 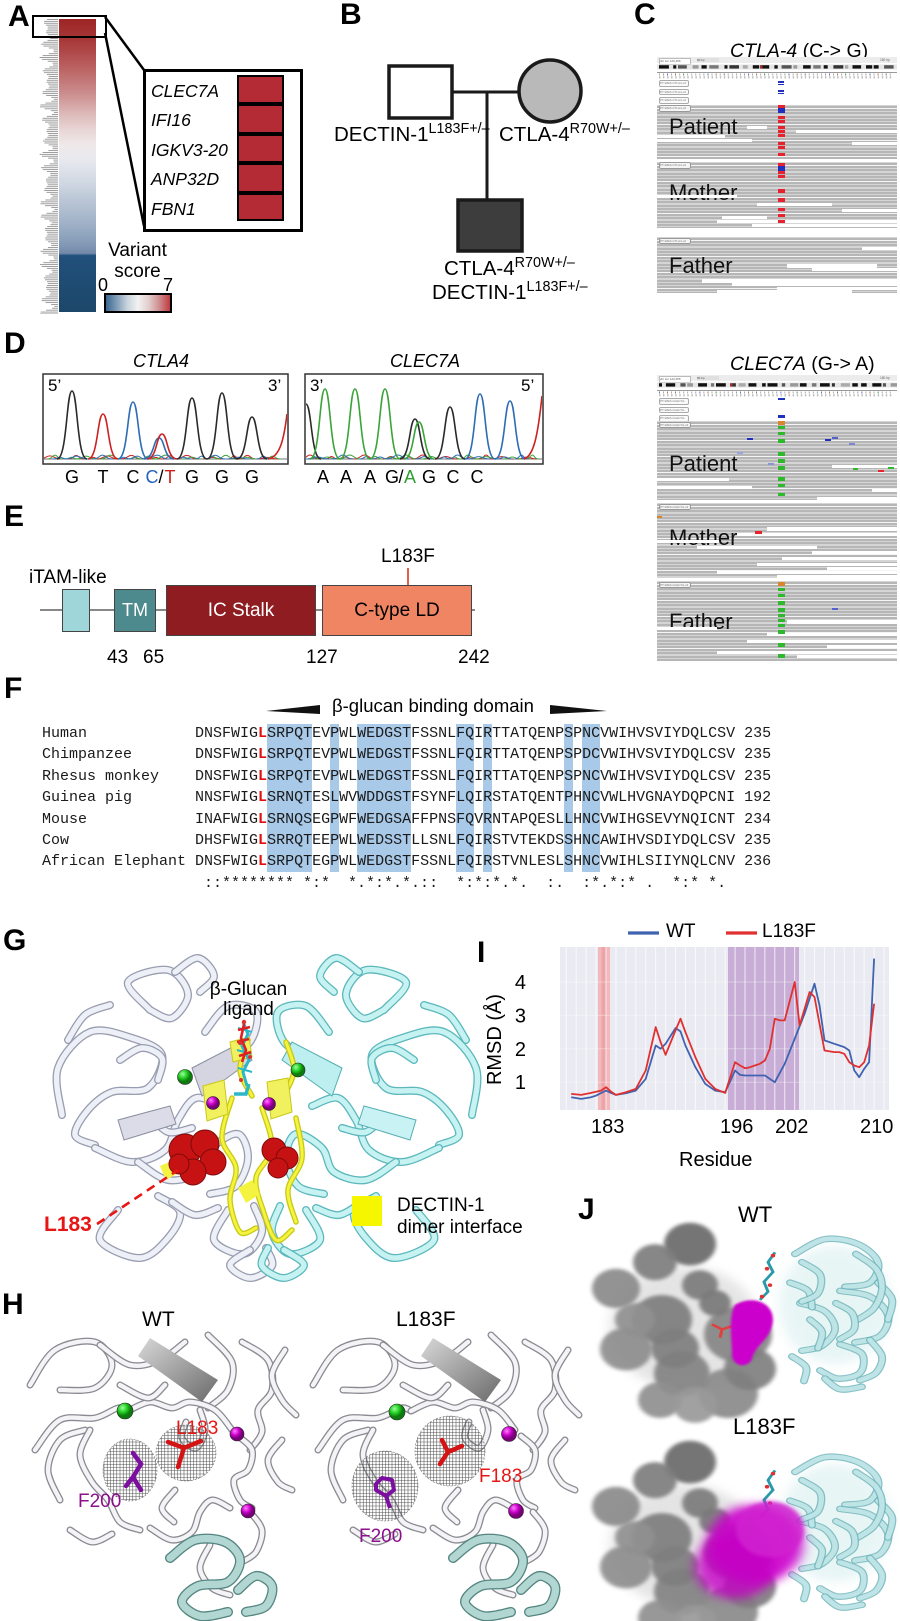 I want to click on svg-text: 3, so click(x=520, y=1016).